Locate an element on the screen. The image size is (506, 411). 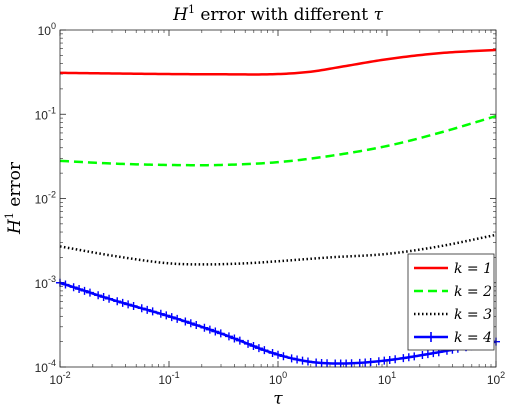
series-2-line is located at coordinates (278, 140).